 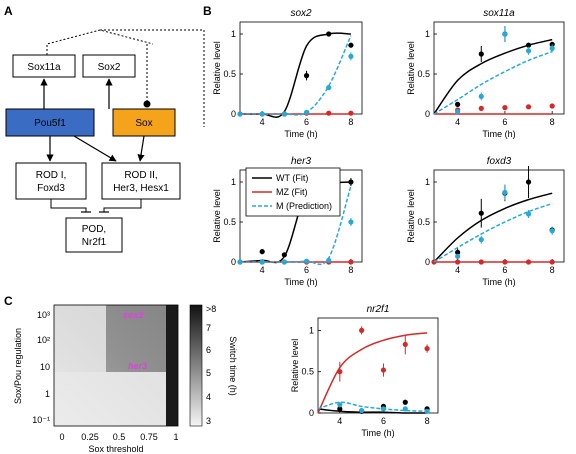 I want to click on chart-sox11a: sox11a 4 6 8 0 0.5 1 Time (h) Relative level, so click(x=485, y=73).